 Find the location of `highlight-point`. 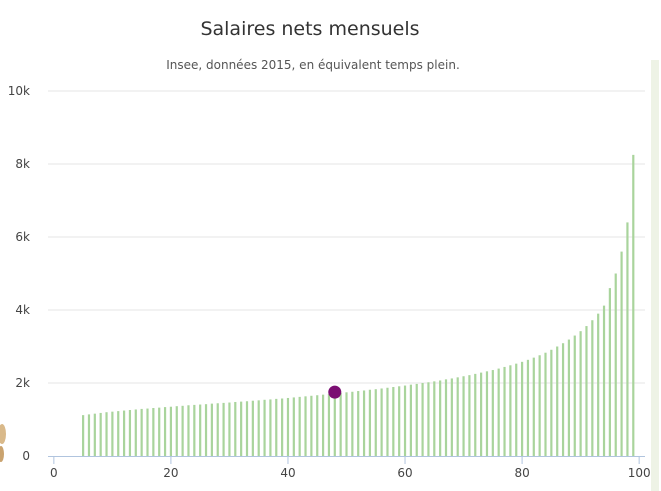

highlight-point is located at coordinates (335, 392).